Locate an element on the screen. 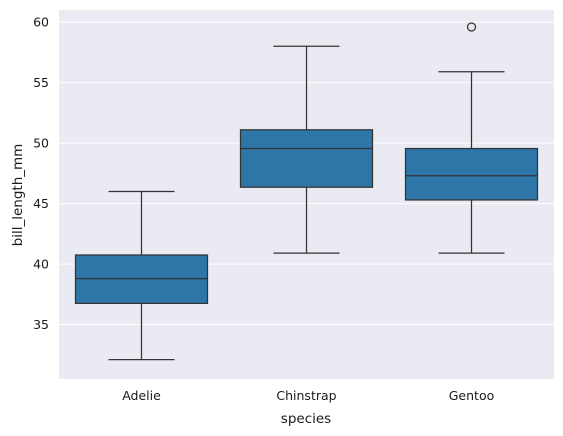 This screenshot has width=563, height=436. x-tick-label: Adelie is located at coordinates (141, 395).